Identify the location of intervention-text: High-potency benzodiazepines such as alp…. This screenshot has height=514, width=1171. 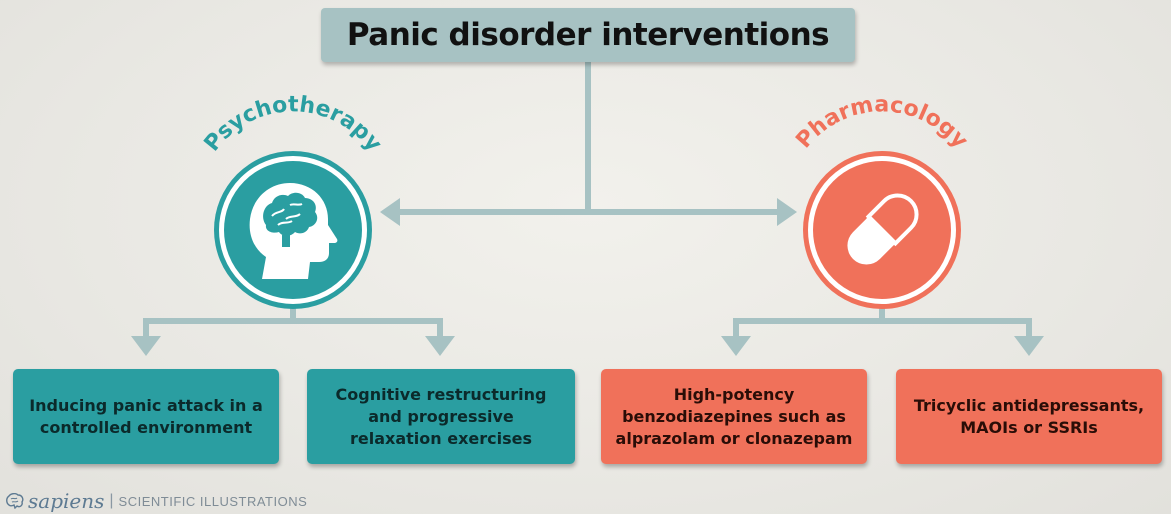
(734, 416).